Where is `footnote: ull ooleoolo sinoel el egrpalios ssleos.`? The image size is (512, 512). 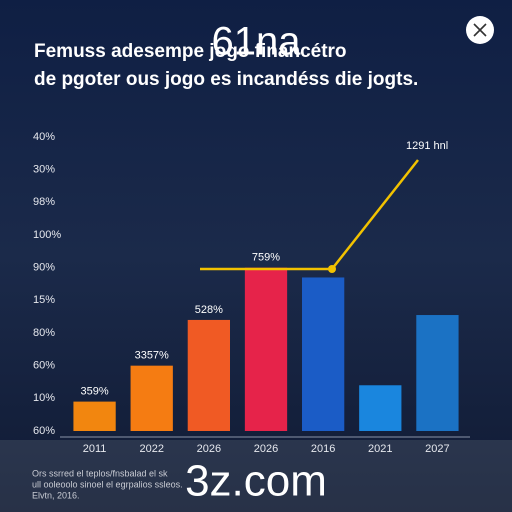
footnote: ull ooleoolo sinoel el egrpalios ssleos. is located at coordinates (107, 484).